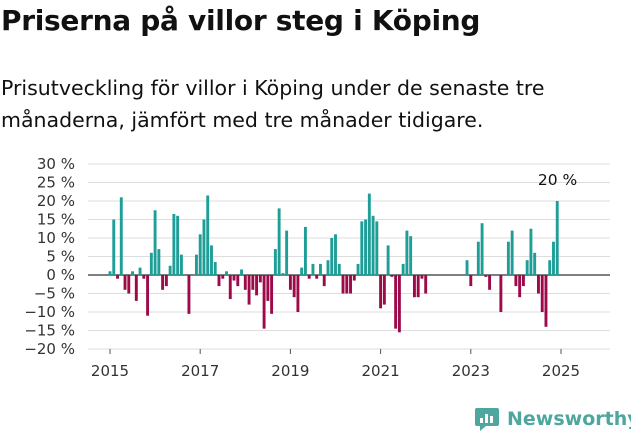 Image resolution: width=631 pixels, height=439 pixels. I want to click on y-tick-label: 0 %, so click(60, 275).